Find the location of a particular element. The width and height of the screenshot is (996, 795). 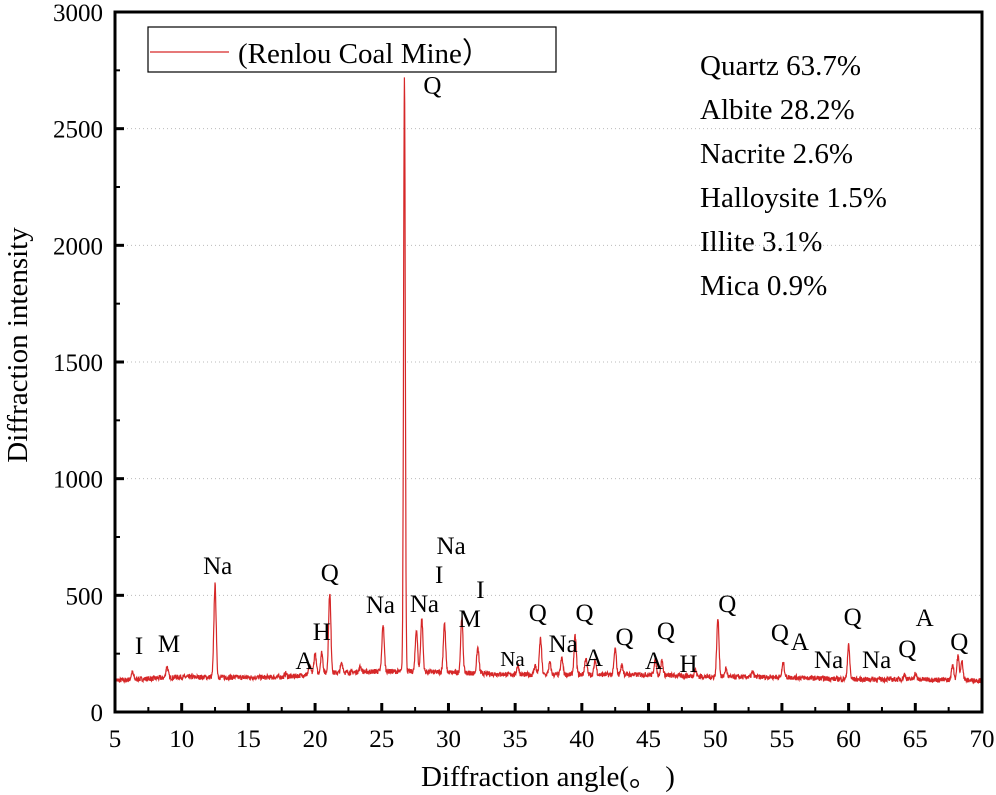

x-tick-label: 65 is located at coordinates (915, 739).